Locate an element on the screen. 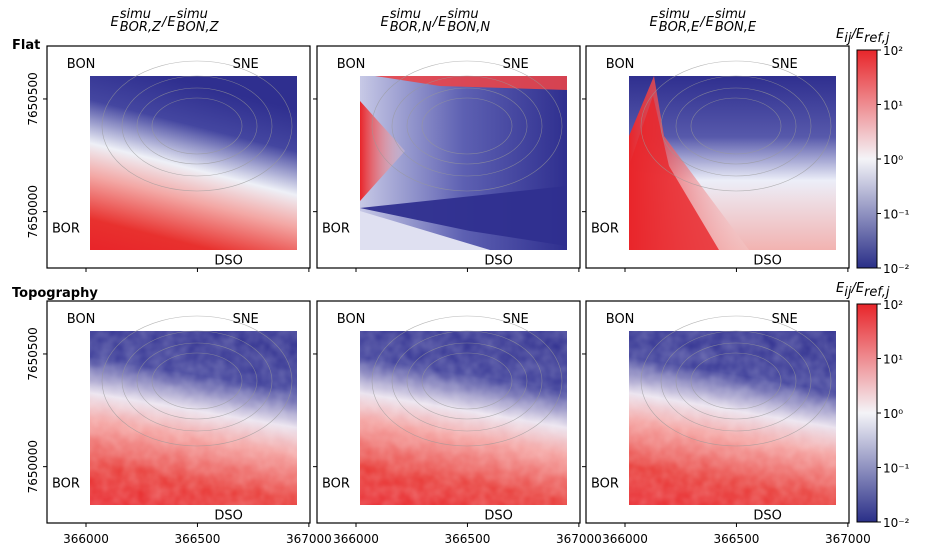 This screenshot has height=546, width=930. y-tick-label: 7650000 is located at coordinates (33, 211).